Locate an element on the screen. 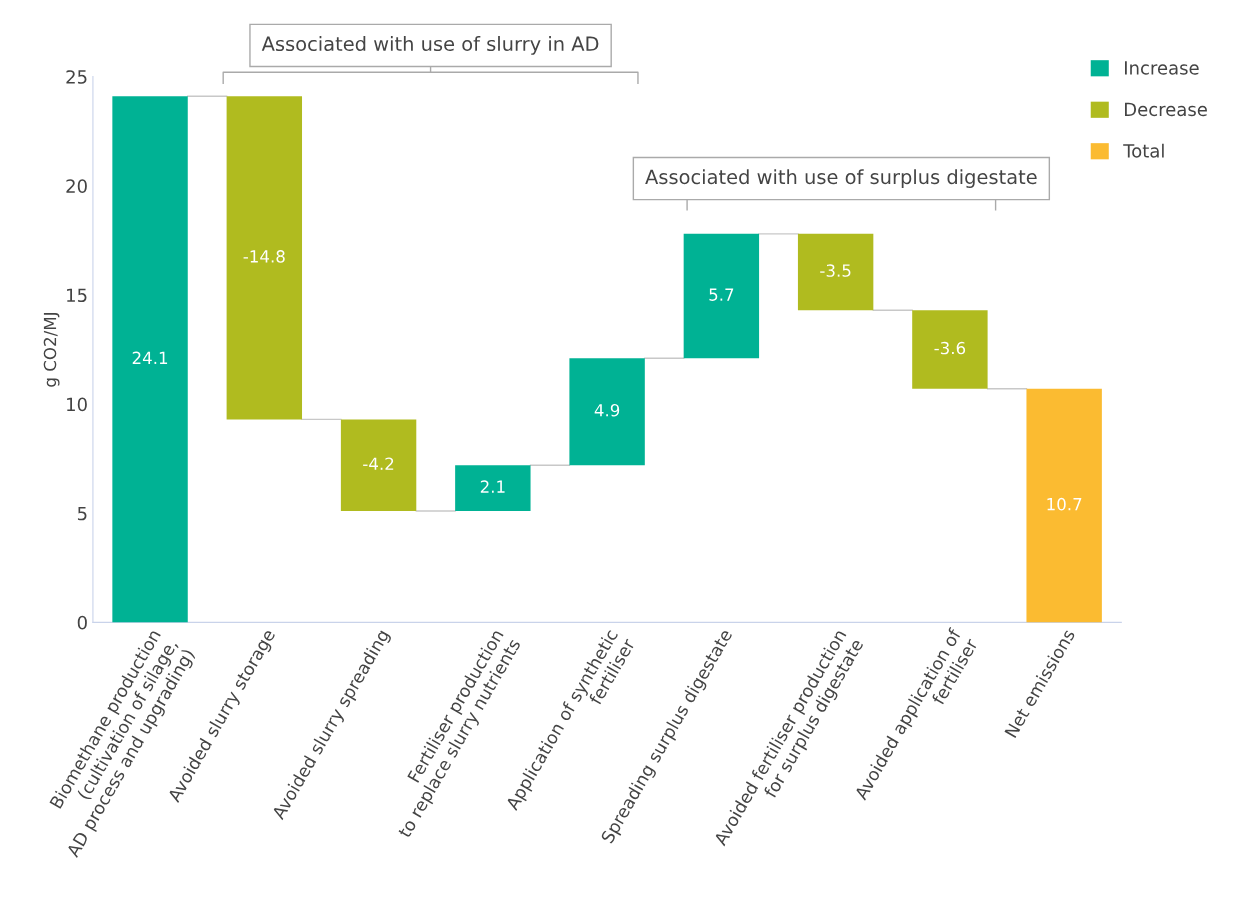 The height and width of the screenshot is (902, 1239). y-tick-label: 20 is located at coordinates (76, 186).